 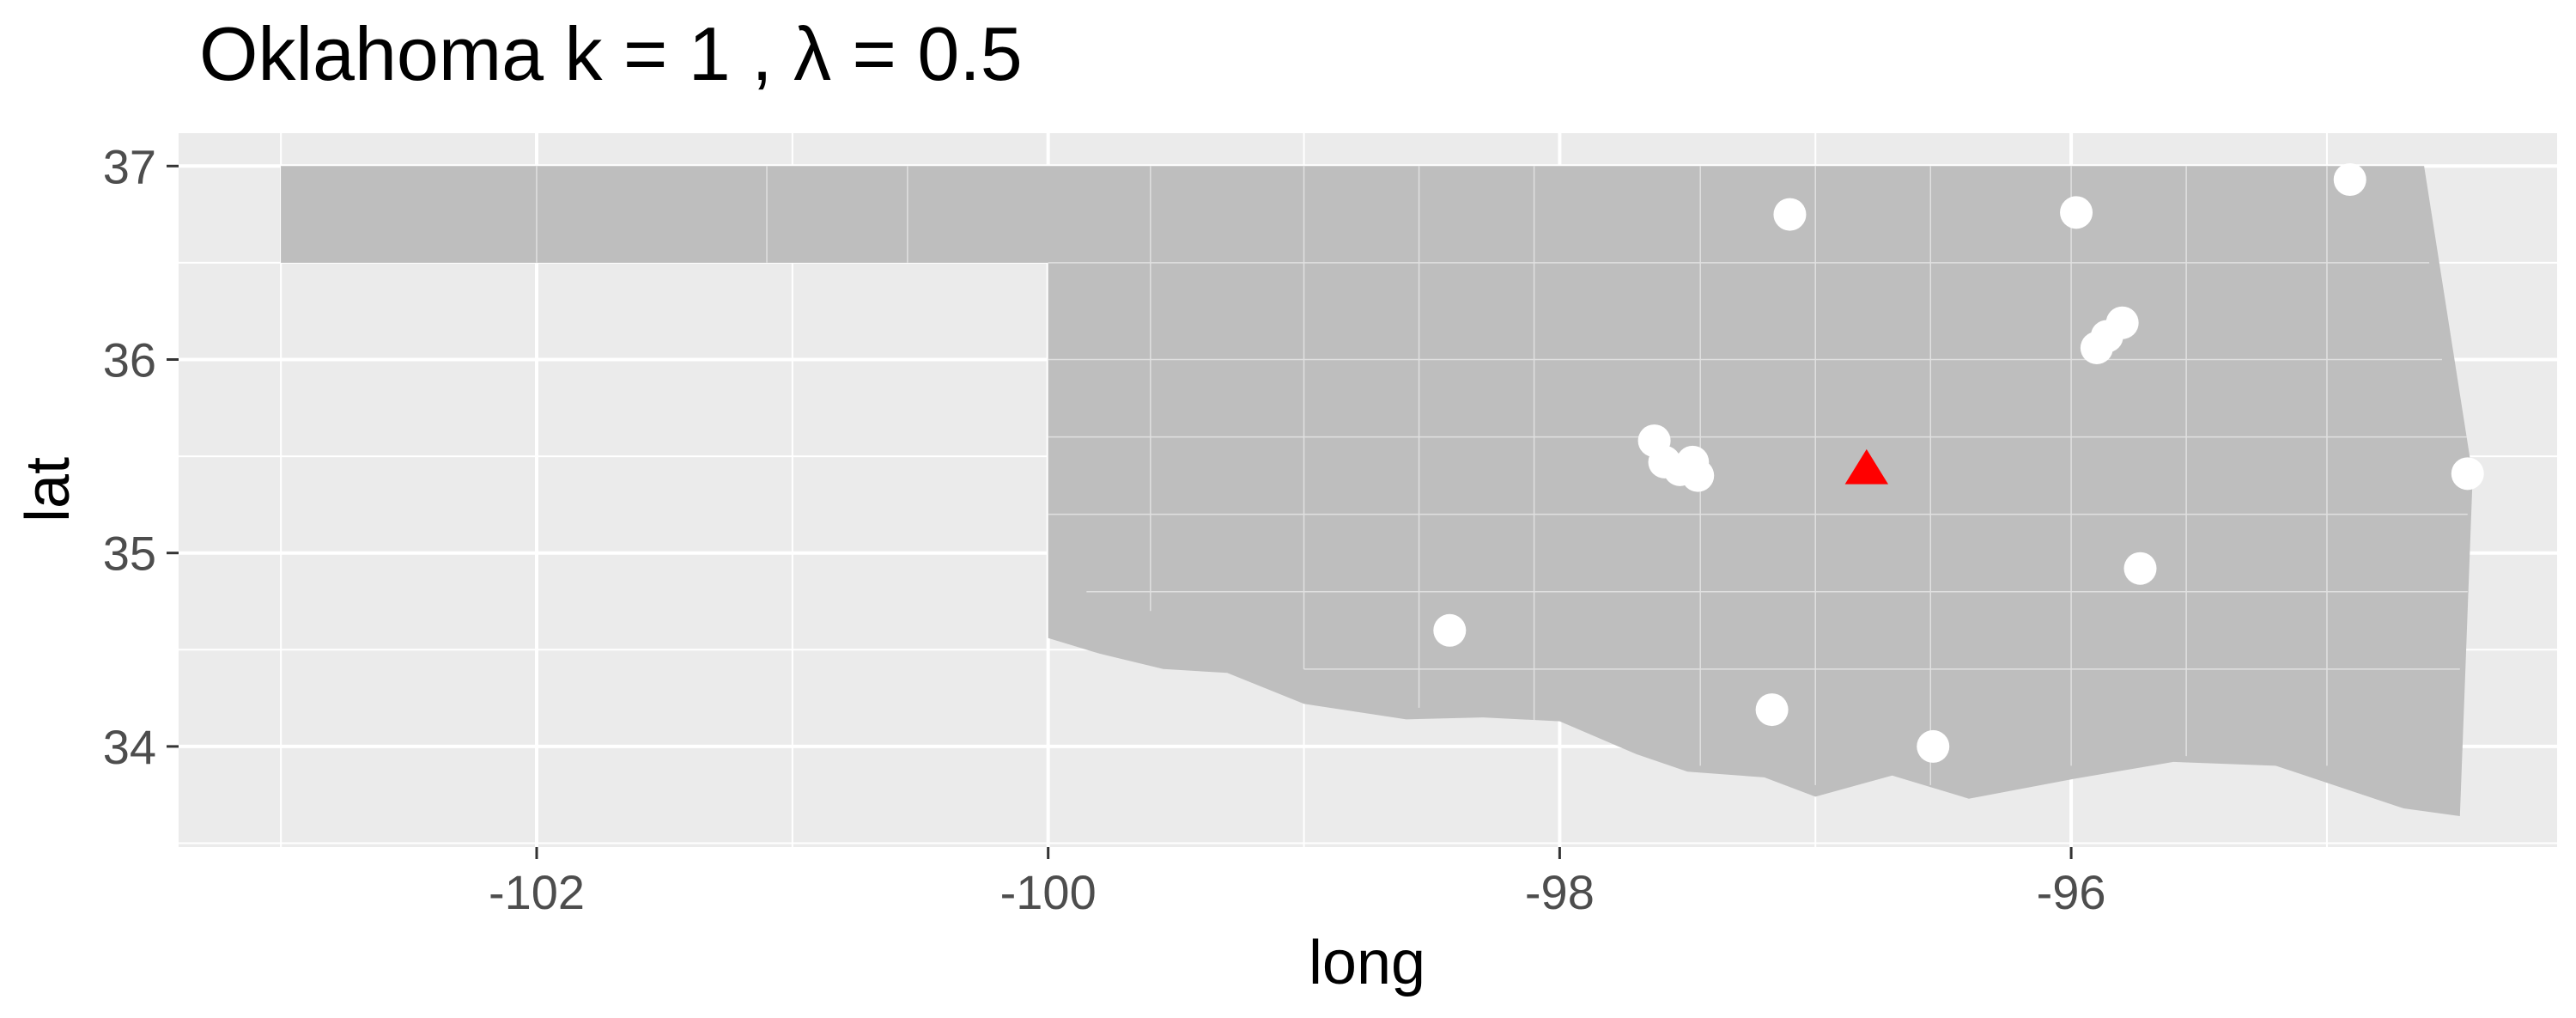 What do you see at coordinates (129, 166) in the screenshot?
I see `y-tick-label: 37` at bounding box center [129, 166].